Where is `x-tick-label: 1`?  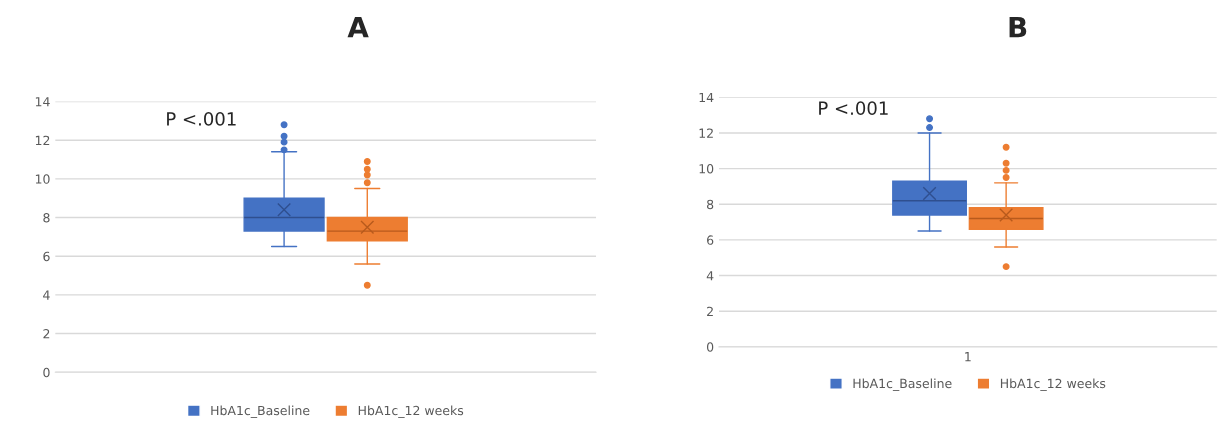 x-tick-label: 1 is located at coordinates (968, 357).